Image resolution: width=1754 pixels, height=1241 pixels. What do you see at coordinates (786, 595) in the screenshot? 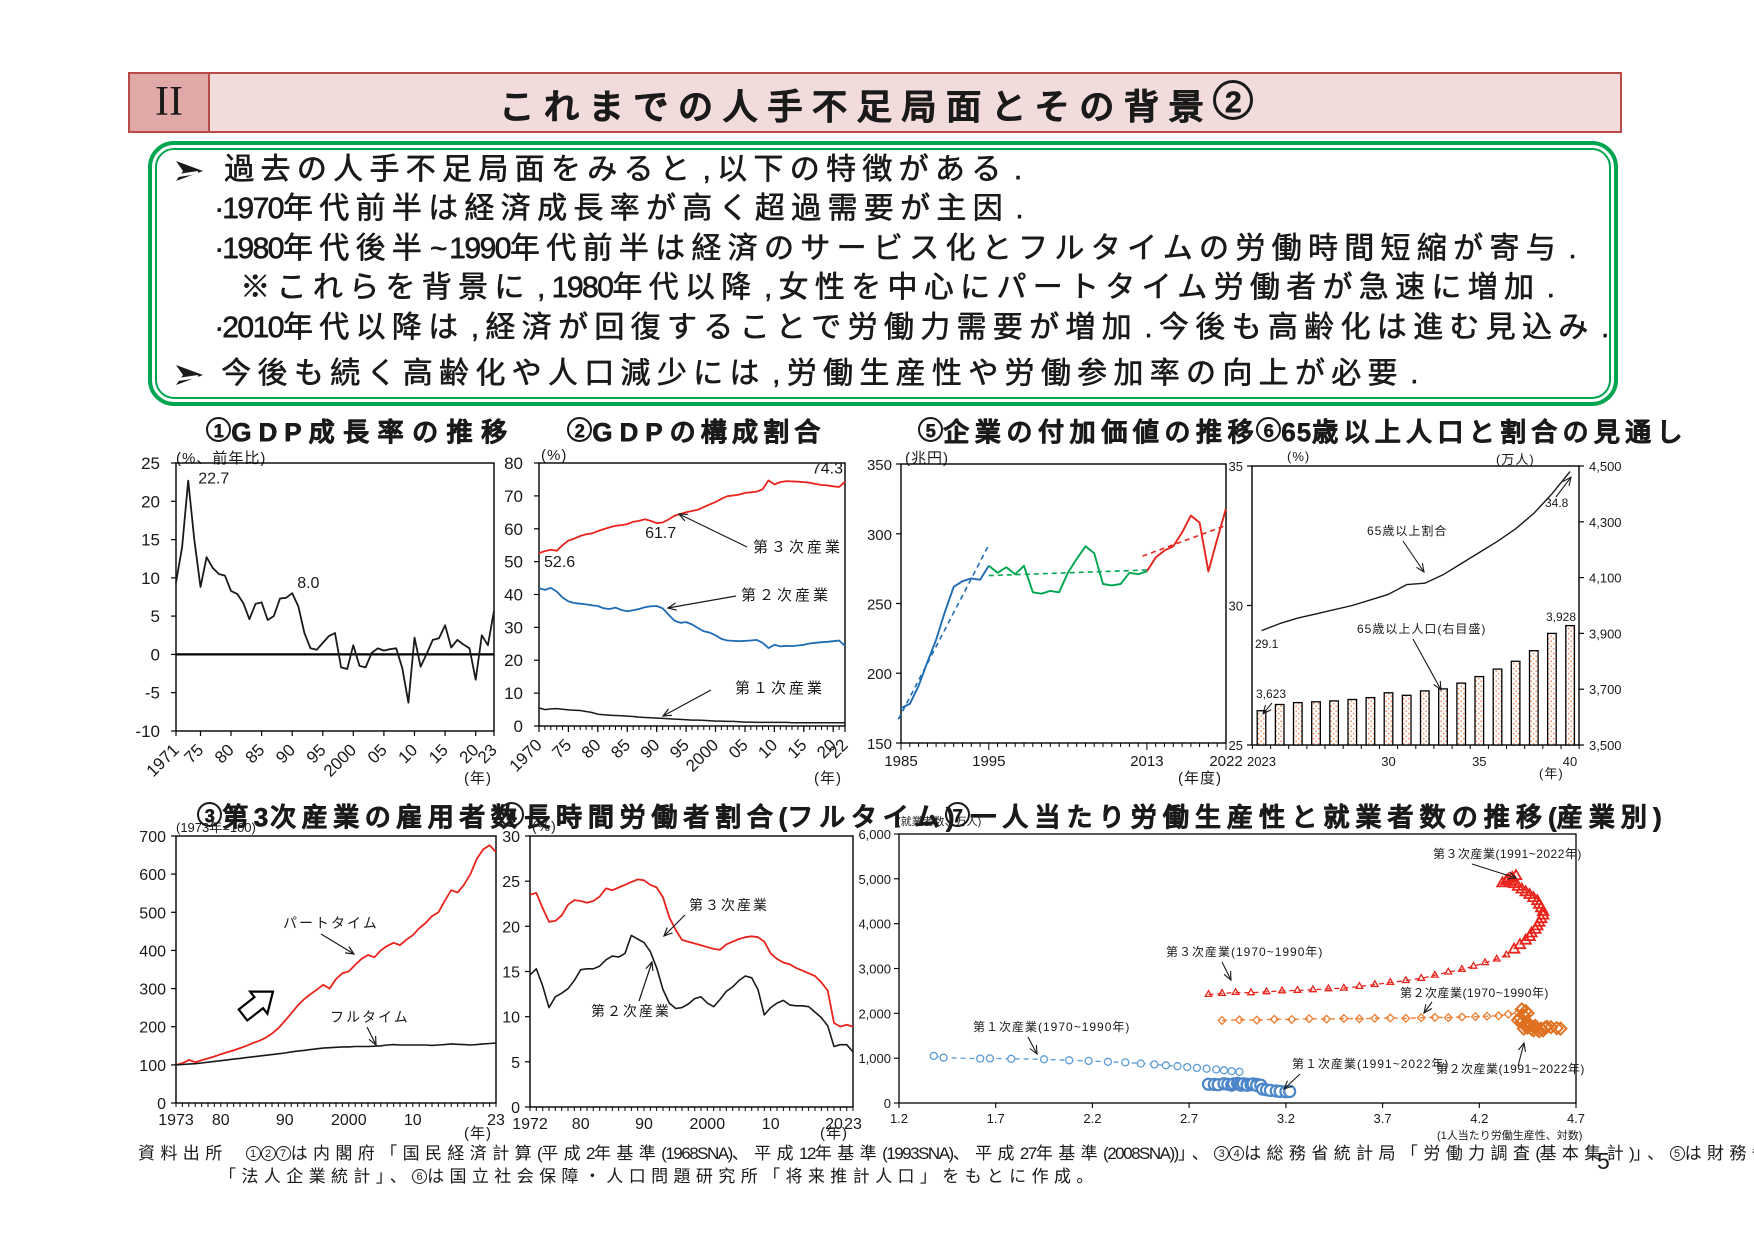
I see `svg-text: 第２次産業` at bounding box center [786, 595].